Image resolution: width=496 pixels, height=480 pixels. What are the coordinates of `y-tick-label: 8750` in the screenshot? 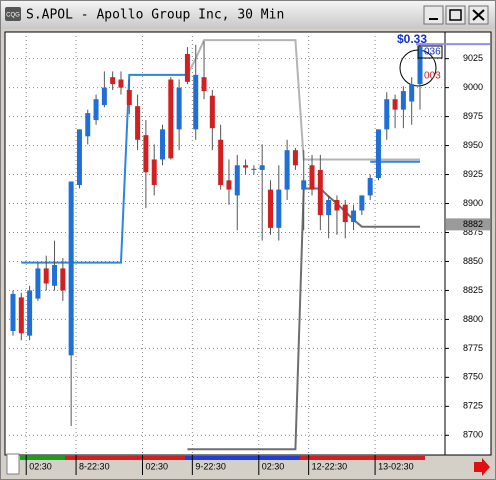 It's located at (473, 377).